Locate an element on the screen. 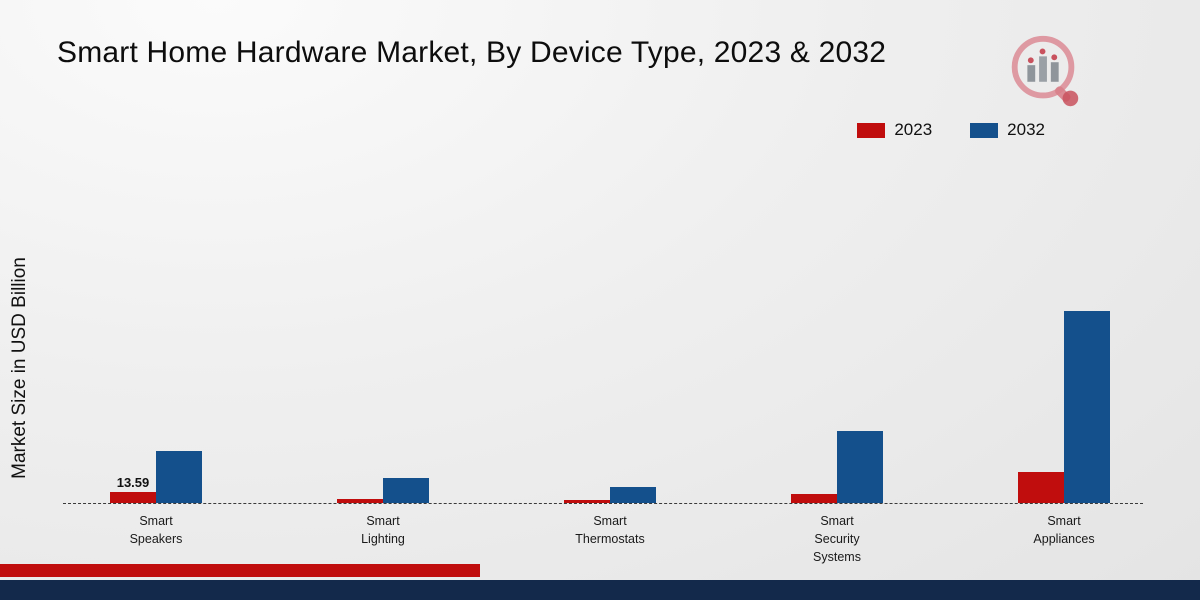 Image resolution: width=1200 pixels, height=600 pixels. legend-label: 2032 is located at coordinates (1026, 129).